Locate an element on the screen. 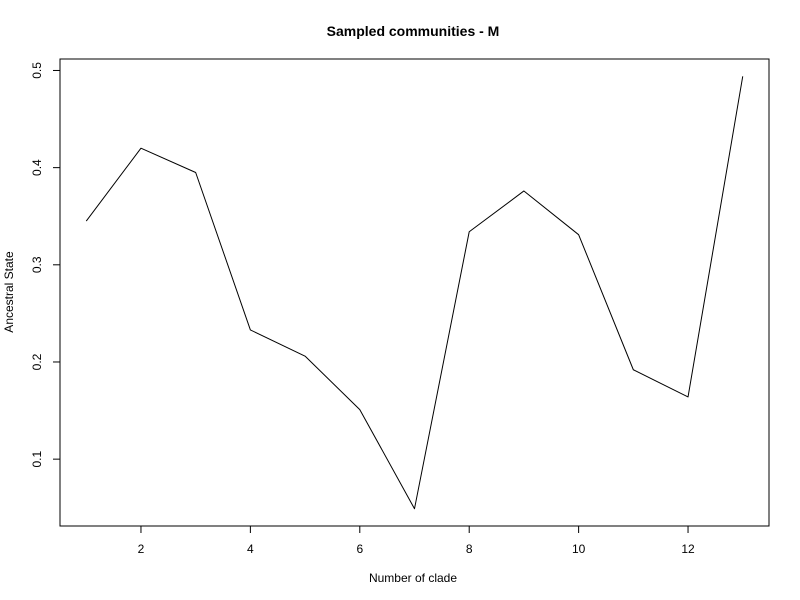 This screenshot has height=600, width=800. x-tick-label: 12 is located at coordinates (688, 549).